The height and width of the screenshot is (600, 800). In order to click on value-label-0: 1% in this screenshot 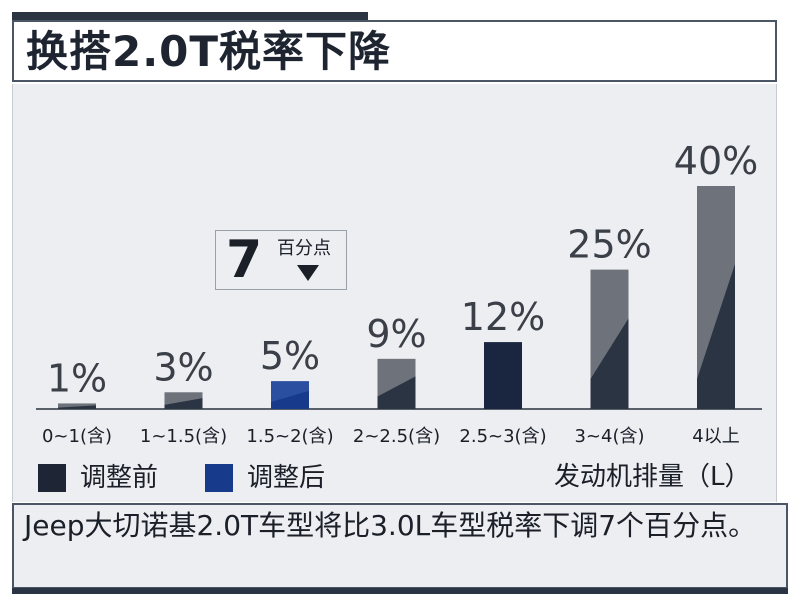, I will do `click(77, 378)`.